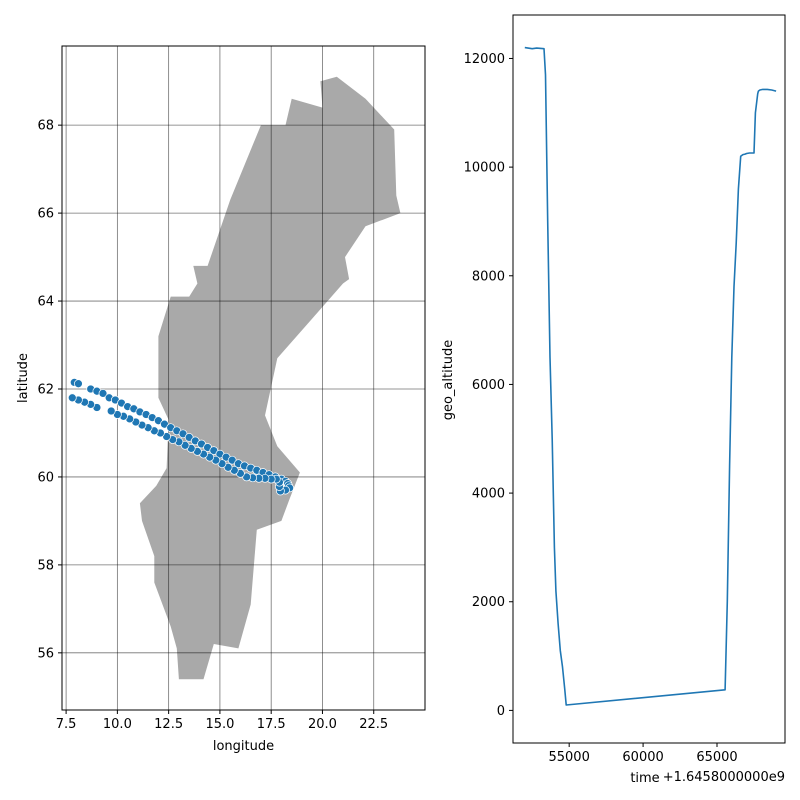 The width and height of the screenshot is (800, 800). Describe the element at coordinates (271, 724) in the screenshot. I see `map-x-tick-label: 17.5` at that location.